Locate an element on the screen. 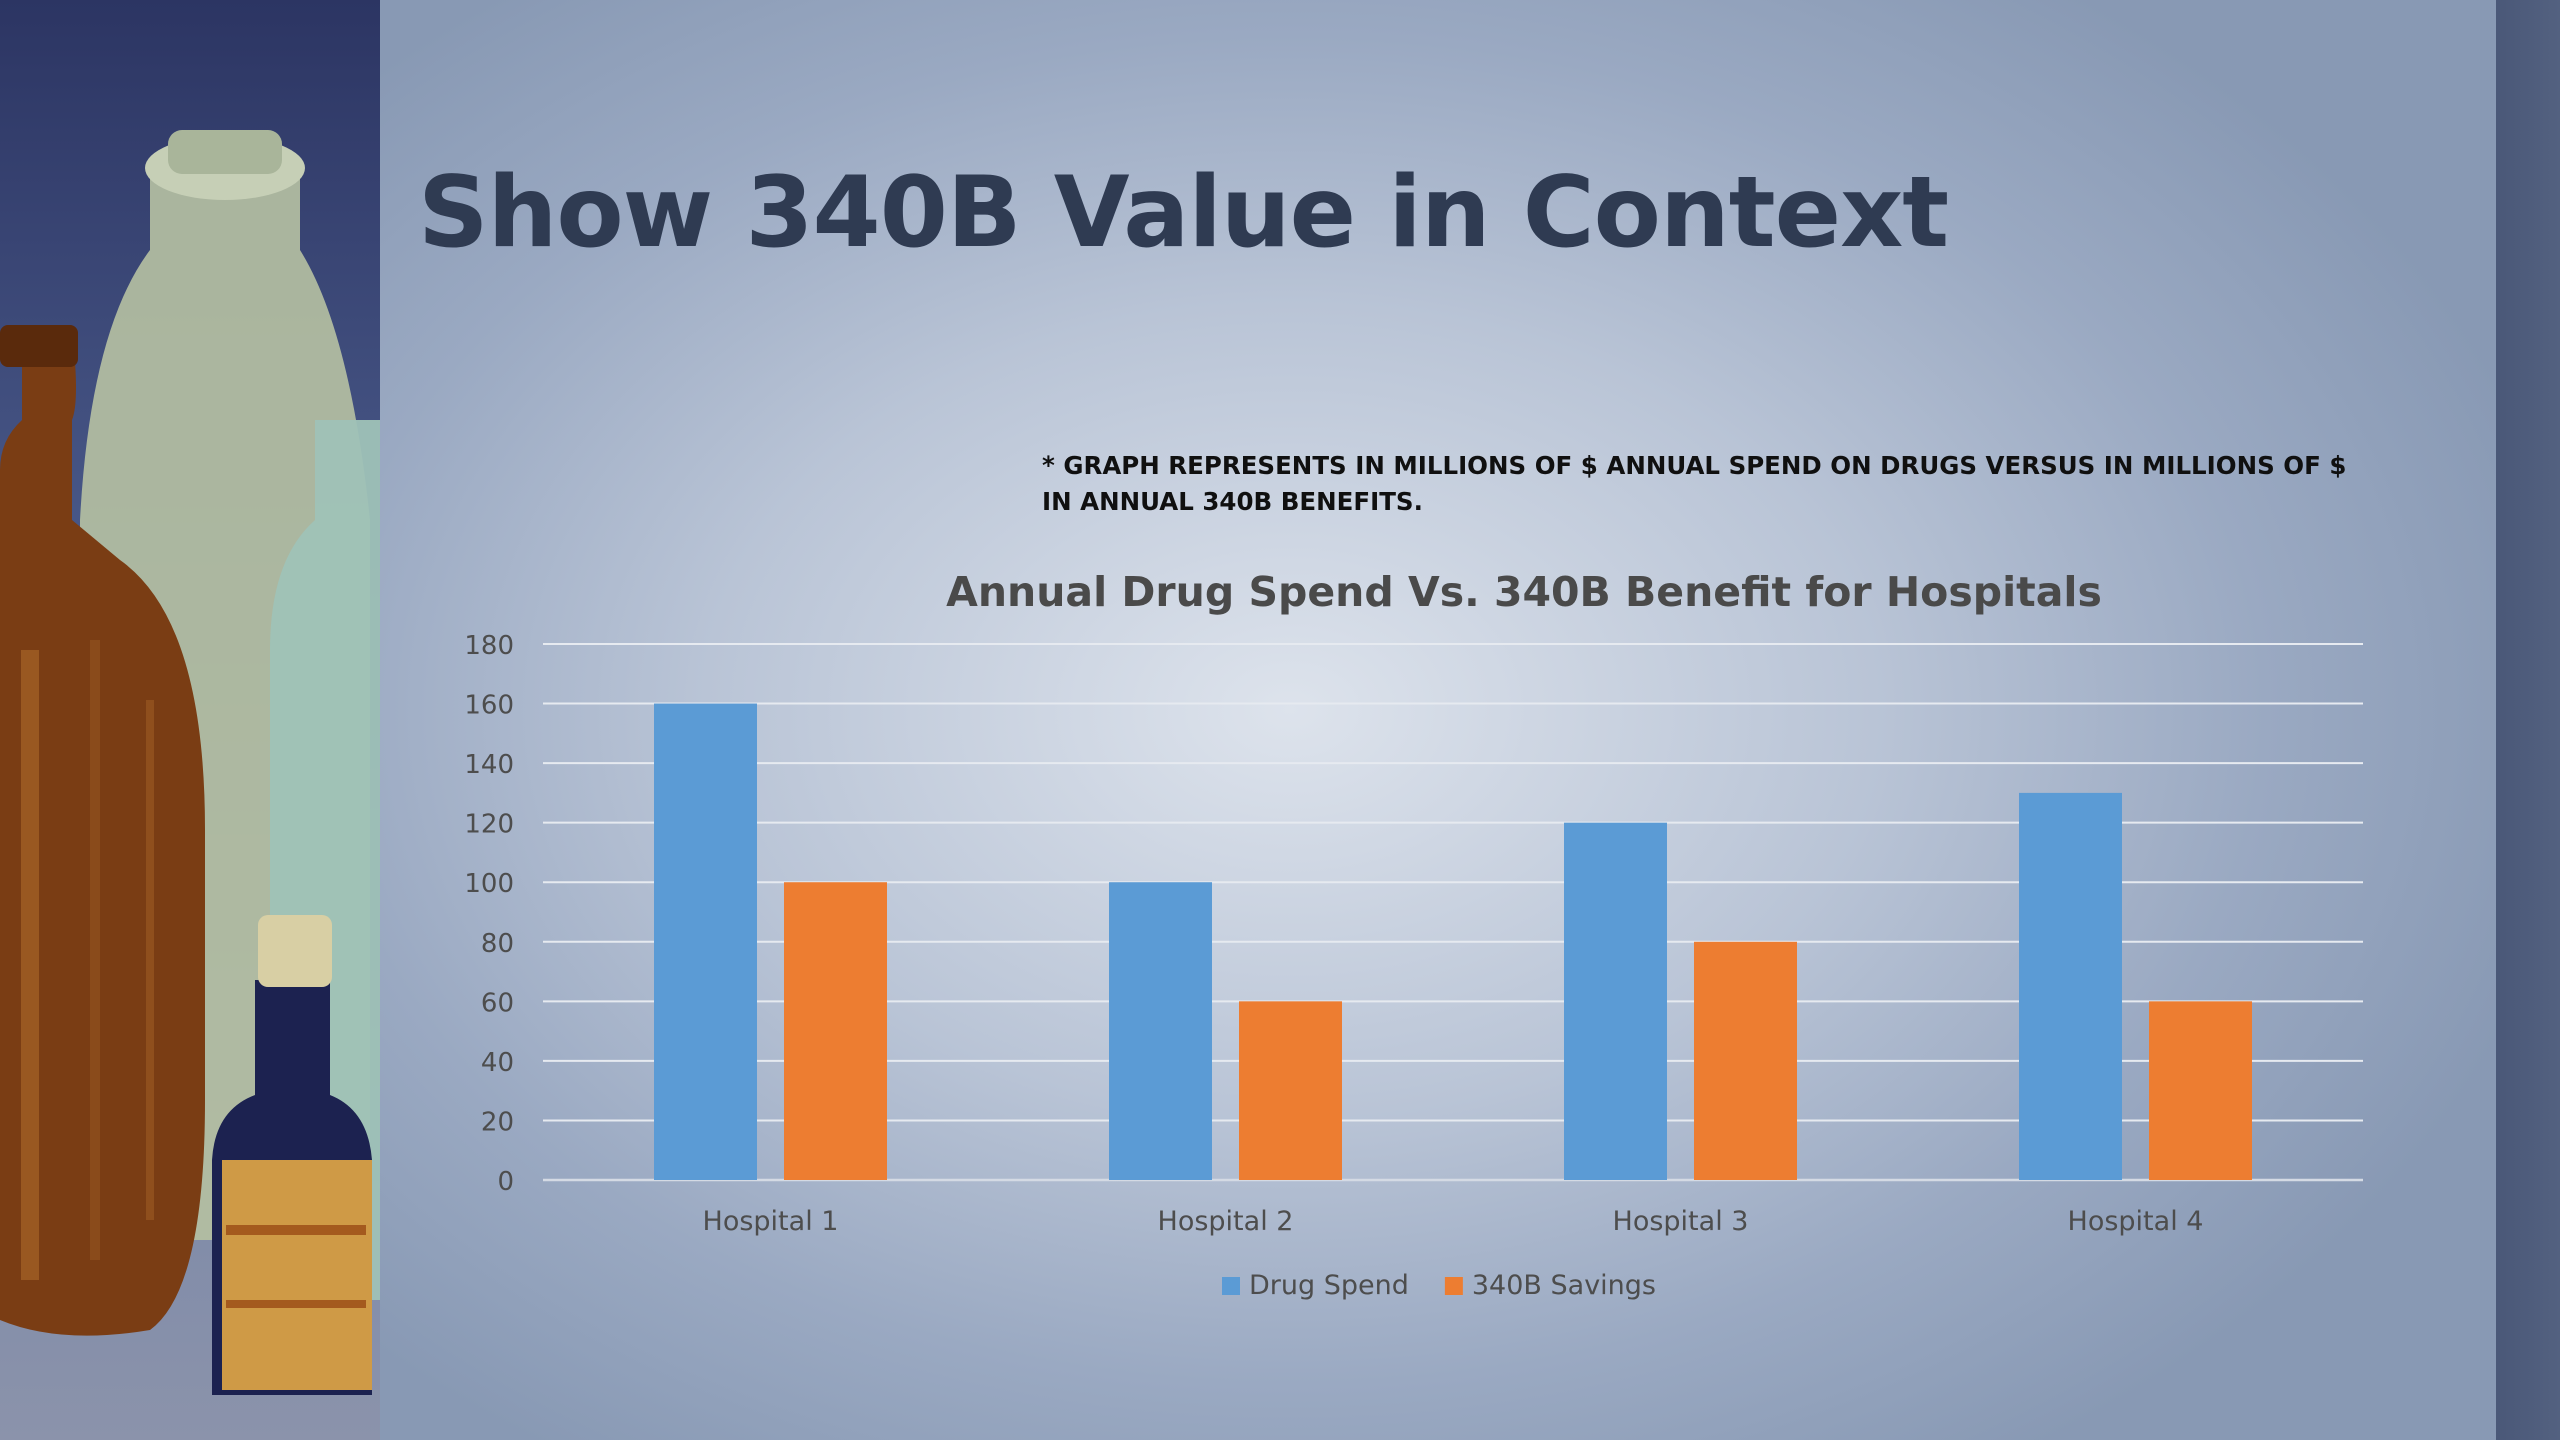  y-tick-label: 100 is located at coordinates (489, 884).